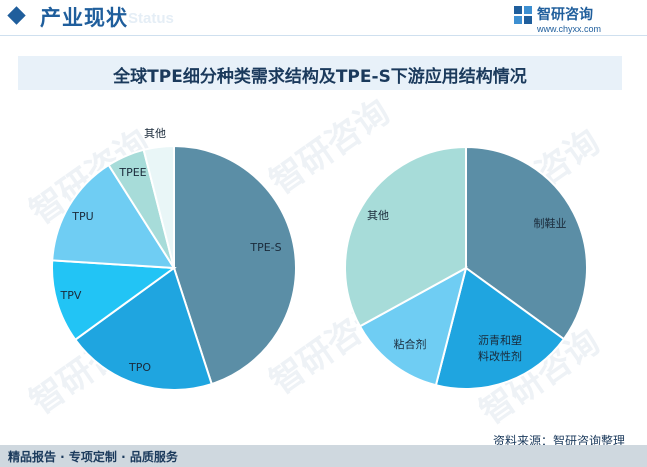 The image size is (647, 467). Describe the element at coordinates (71, 295) in the screenshot. I see `slice-label: TPV` at that location.